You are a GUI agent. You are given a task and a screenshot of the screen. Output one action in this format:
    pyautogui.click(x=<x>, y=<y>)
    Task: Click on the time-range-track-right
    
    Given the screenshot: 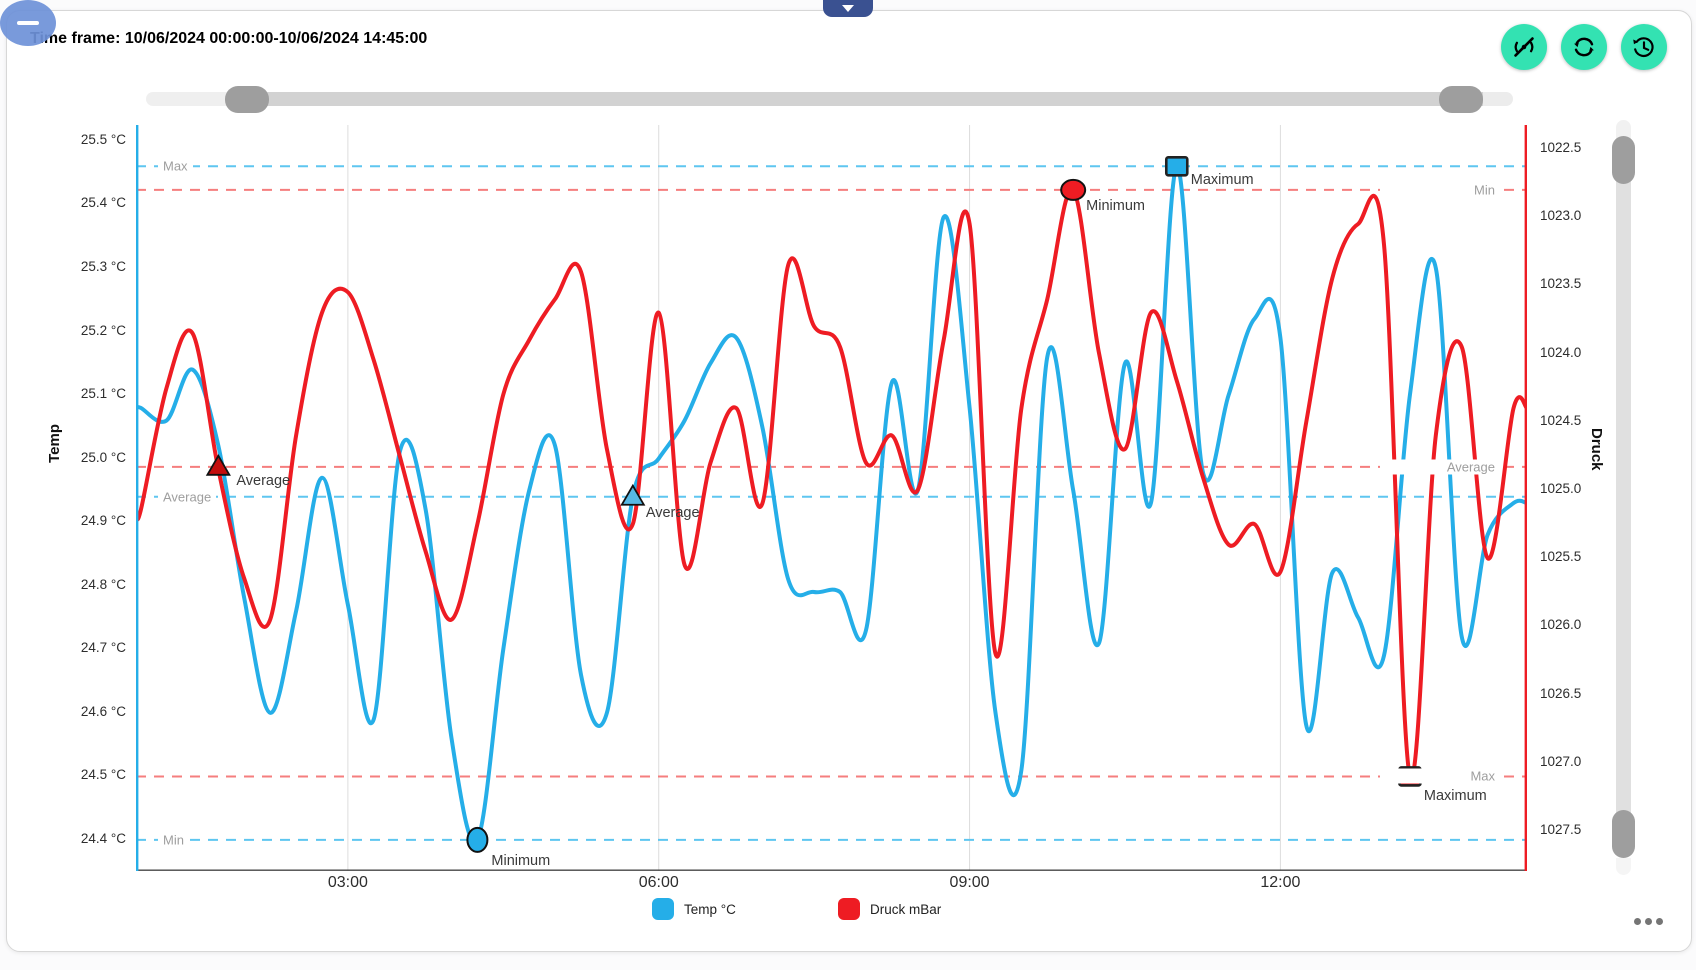 What is the action you would take?
    pyautogui.click(x=1498, y=99)
    